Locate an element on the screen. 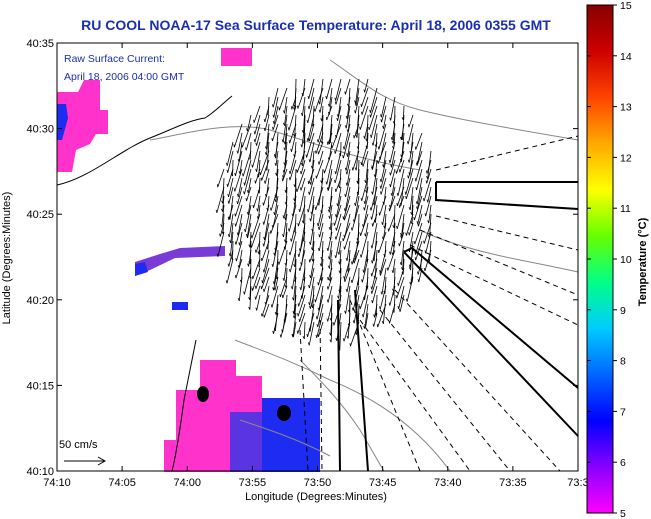 Image resolution: width=651 pixels, height=519 pixels. sst-patch-small-blue is located at coordinates (180, 306).